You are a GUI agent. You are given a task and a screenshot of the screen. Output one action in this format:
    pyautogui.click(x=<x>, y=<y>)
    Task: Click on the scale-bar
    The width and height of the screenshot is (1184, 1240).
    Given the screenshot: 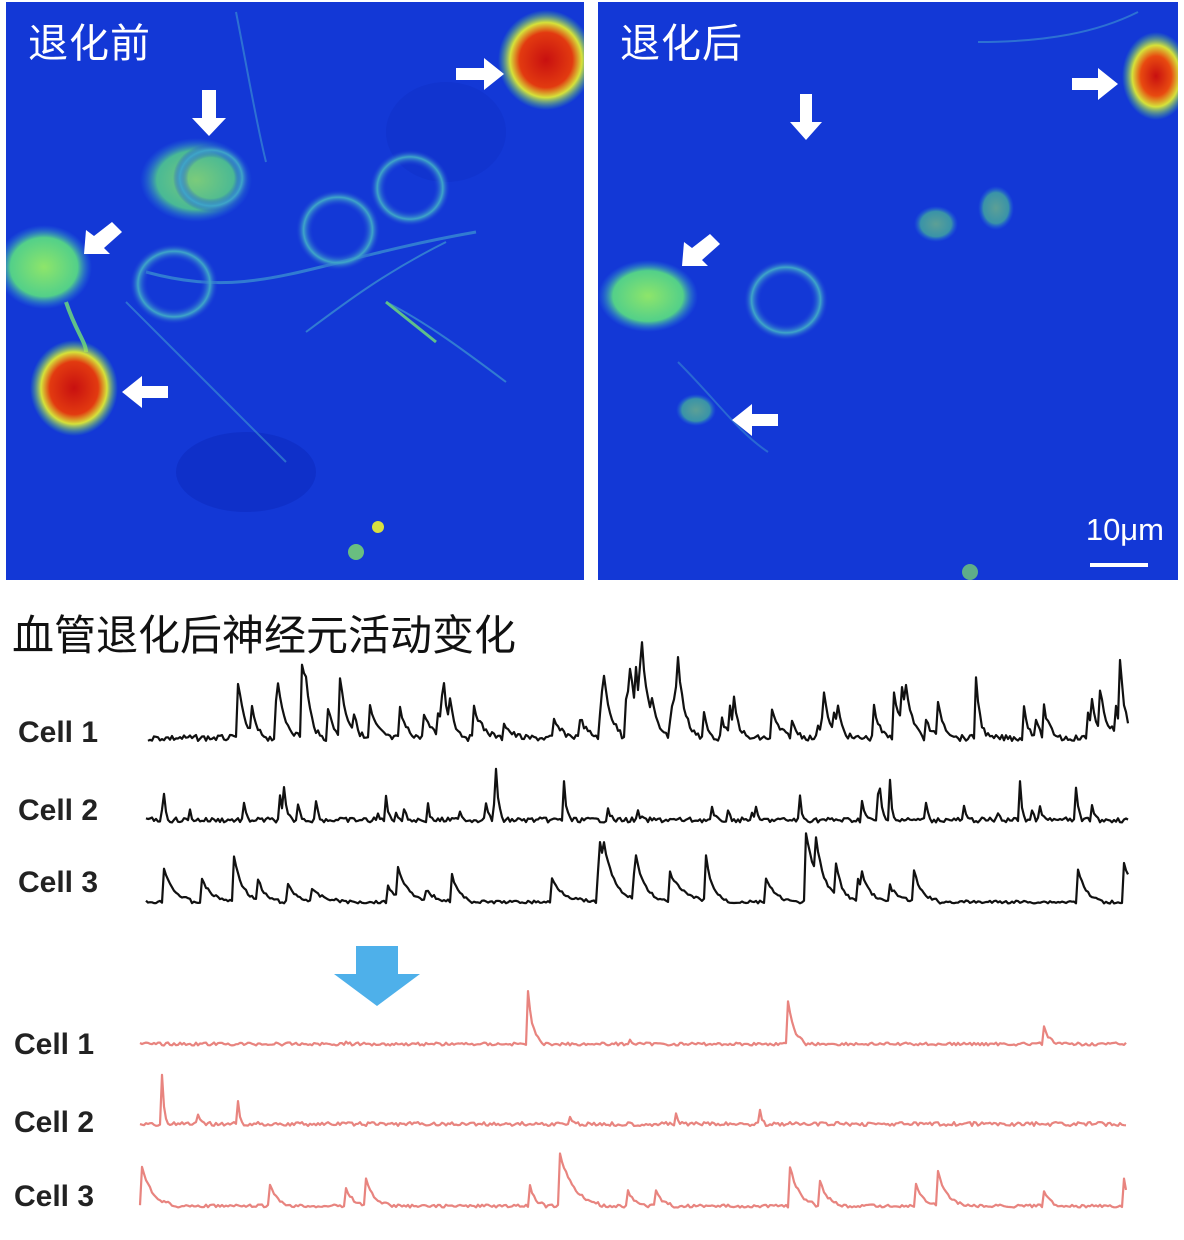 What is the action you would take?
    pyautogui.click(x=1119, y=565)
    